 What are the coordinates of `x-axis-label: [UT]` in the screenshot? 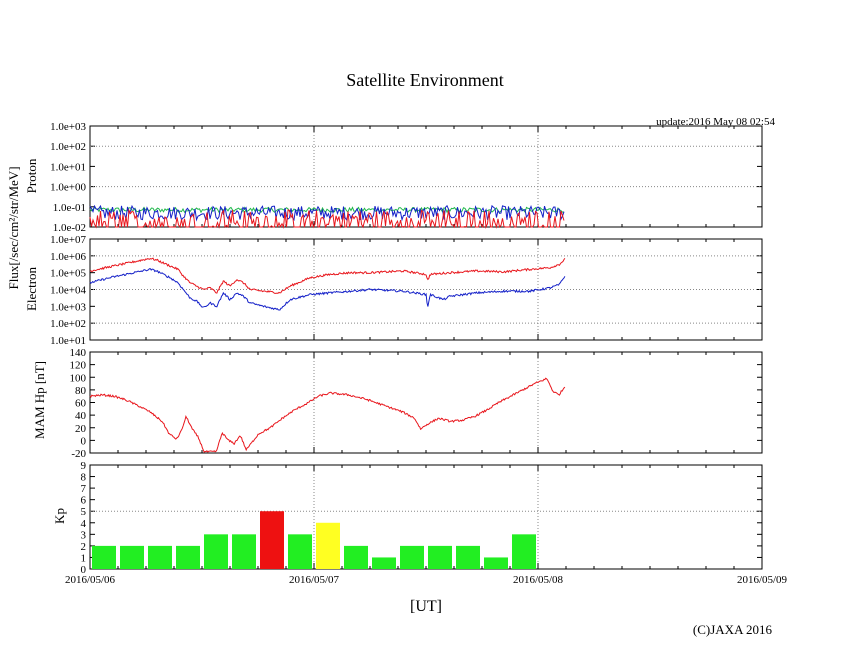 It's located at (426, 606).